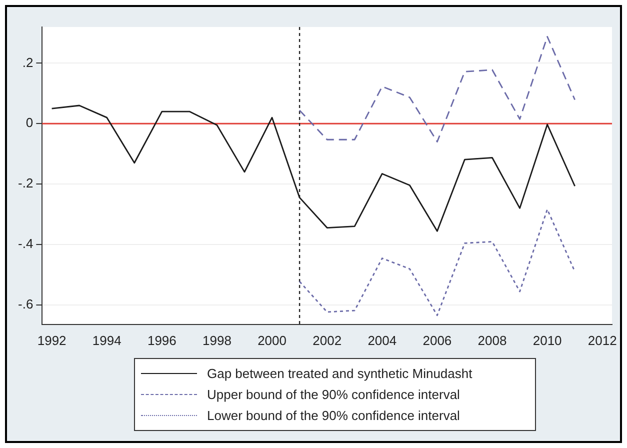  Describe the element at coordinates (272, 340) in the screenshot. I see `x-tick-label: 2000` at that location.